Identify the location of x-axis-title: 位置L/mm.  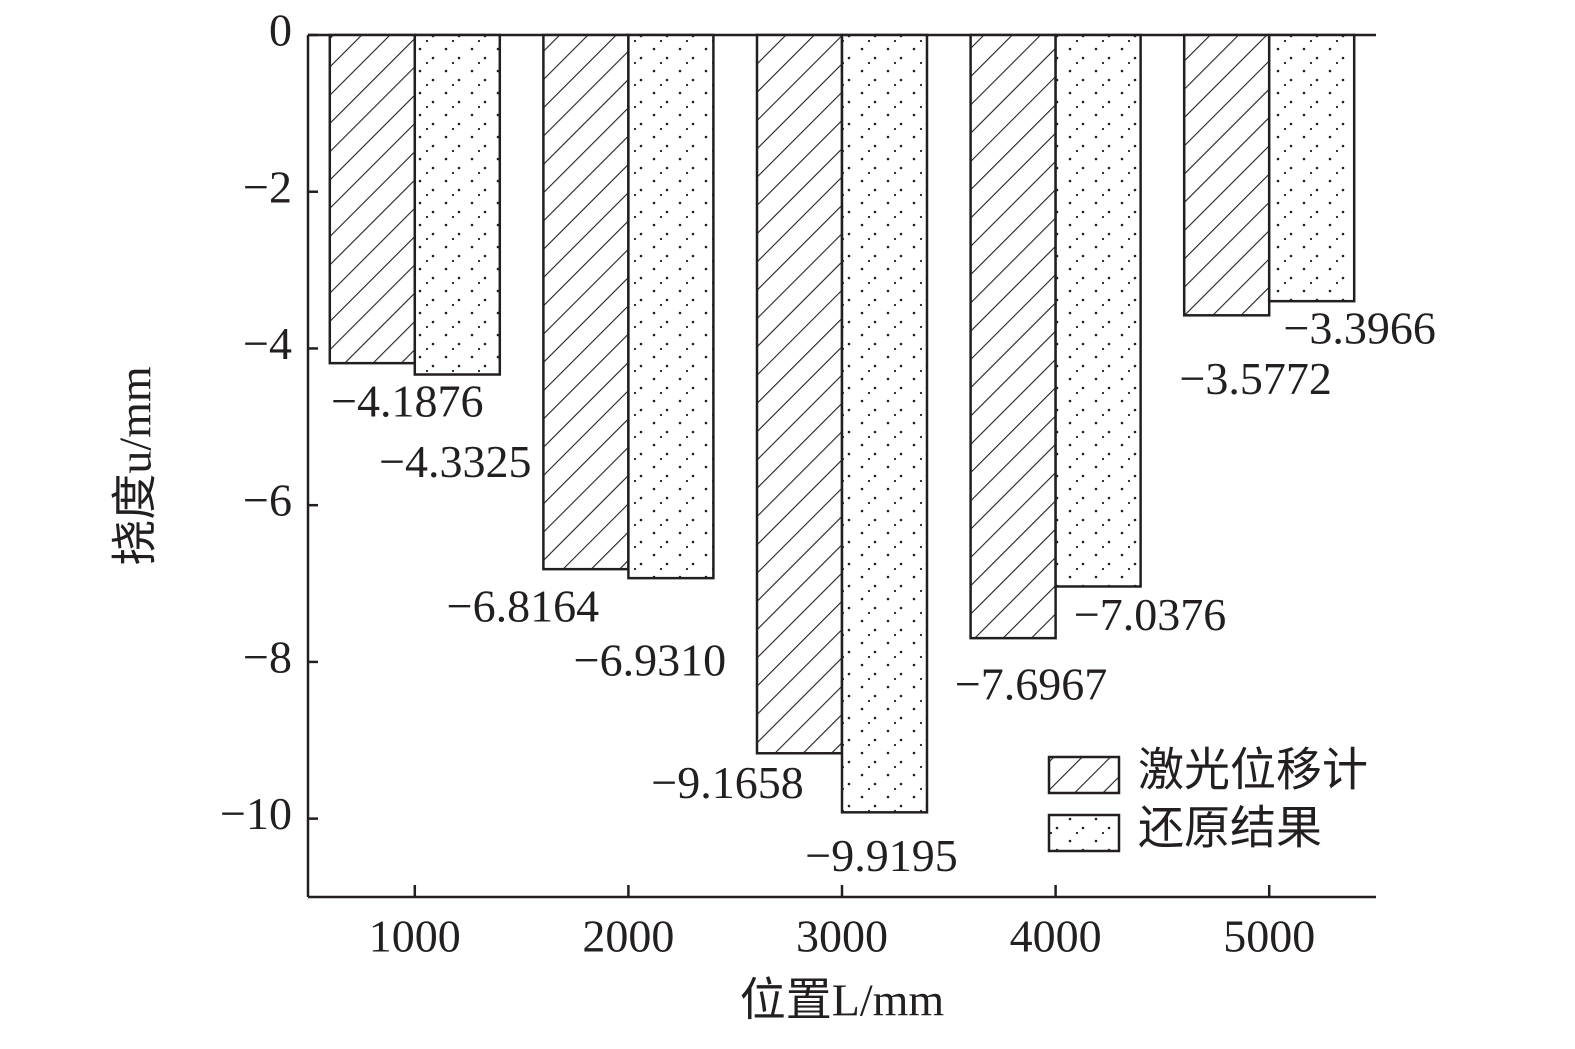
(842, 1000).